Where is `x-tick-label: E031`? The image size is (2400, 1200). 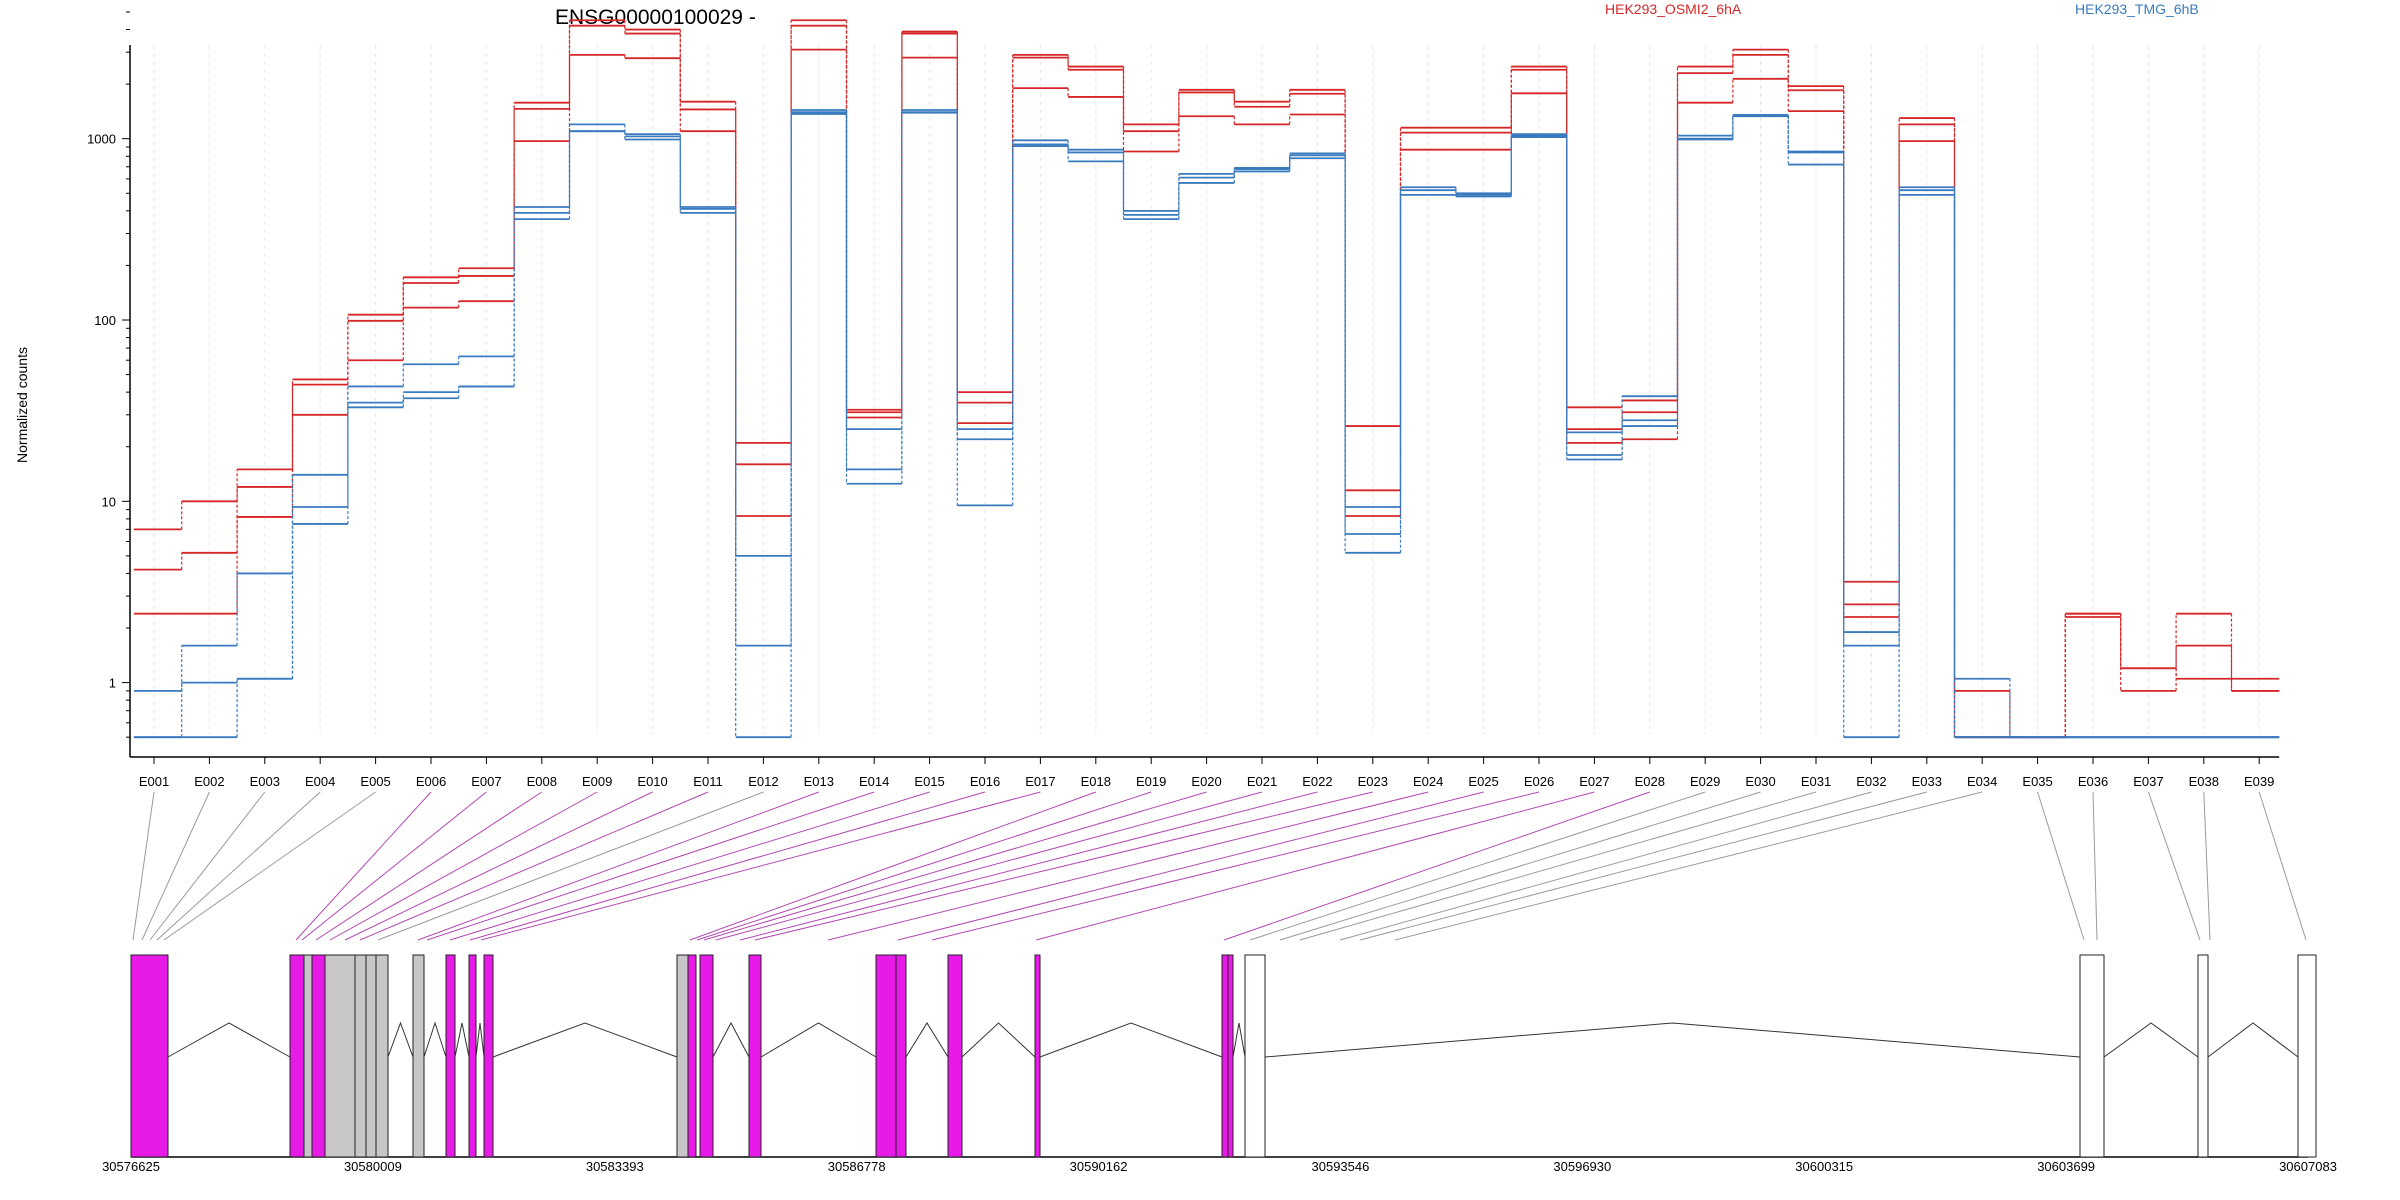 x-tick-label: E031 is located at coordinates (1816, 781).